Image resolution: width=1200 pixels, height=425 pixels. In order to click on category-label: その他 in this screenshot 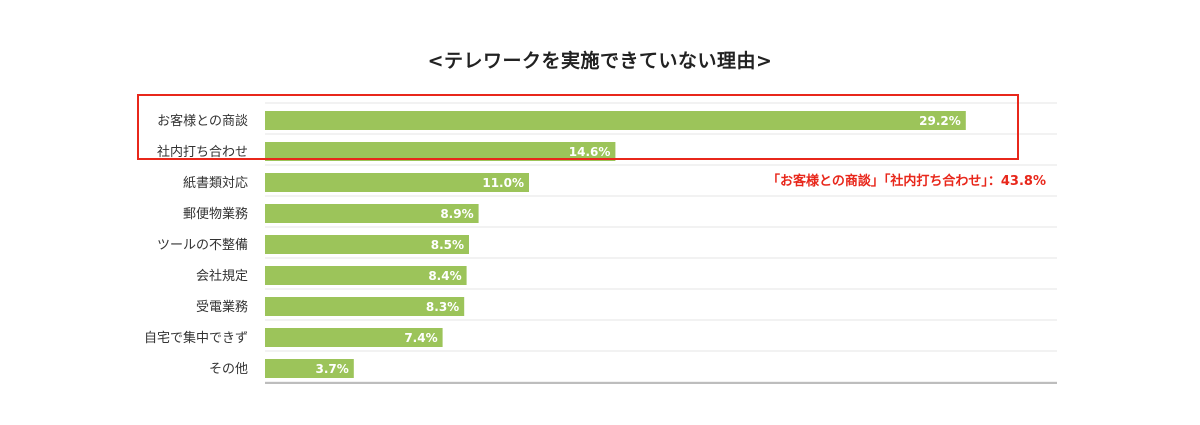, I will do `click(228, 369)`.